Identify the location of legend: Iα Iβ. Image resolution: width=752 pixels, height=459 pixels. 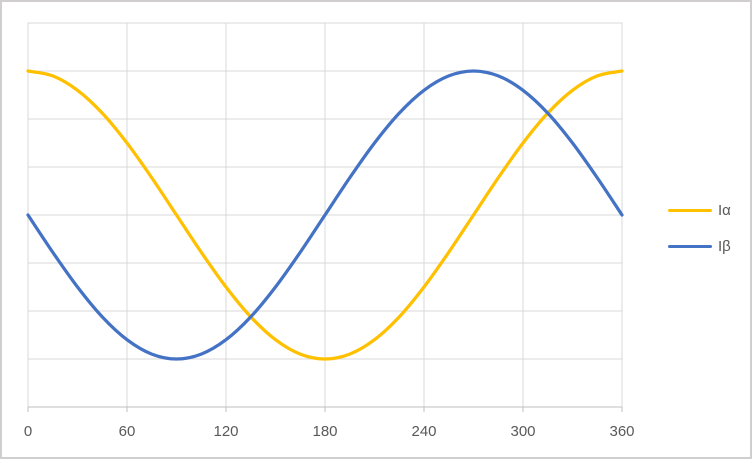
(699, 228).